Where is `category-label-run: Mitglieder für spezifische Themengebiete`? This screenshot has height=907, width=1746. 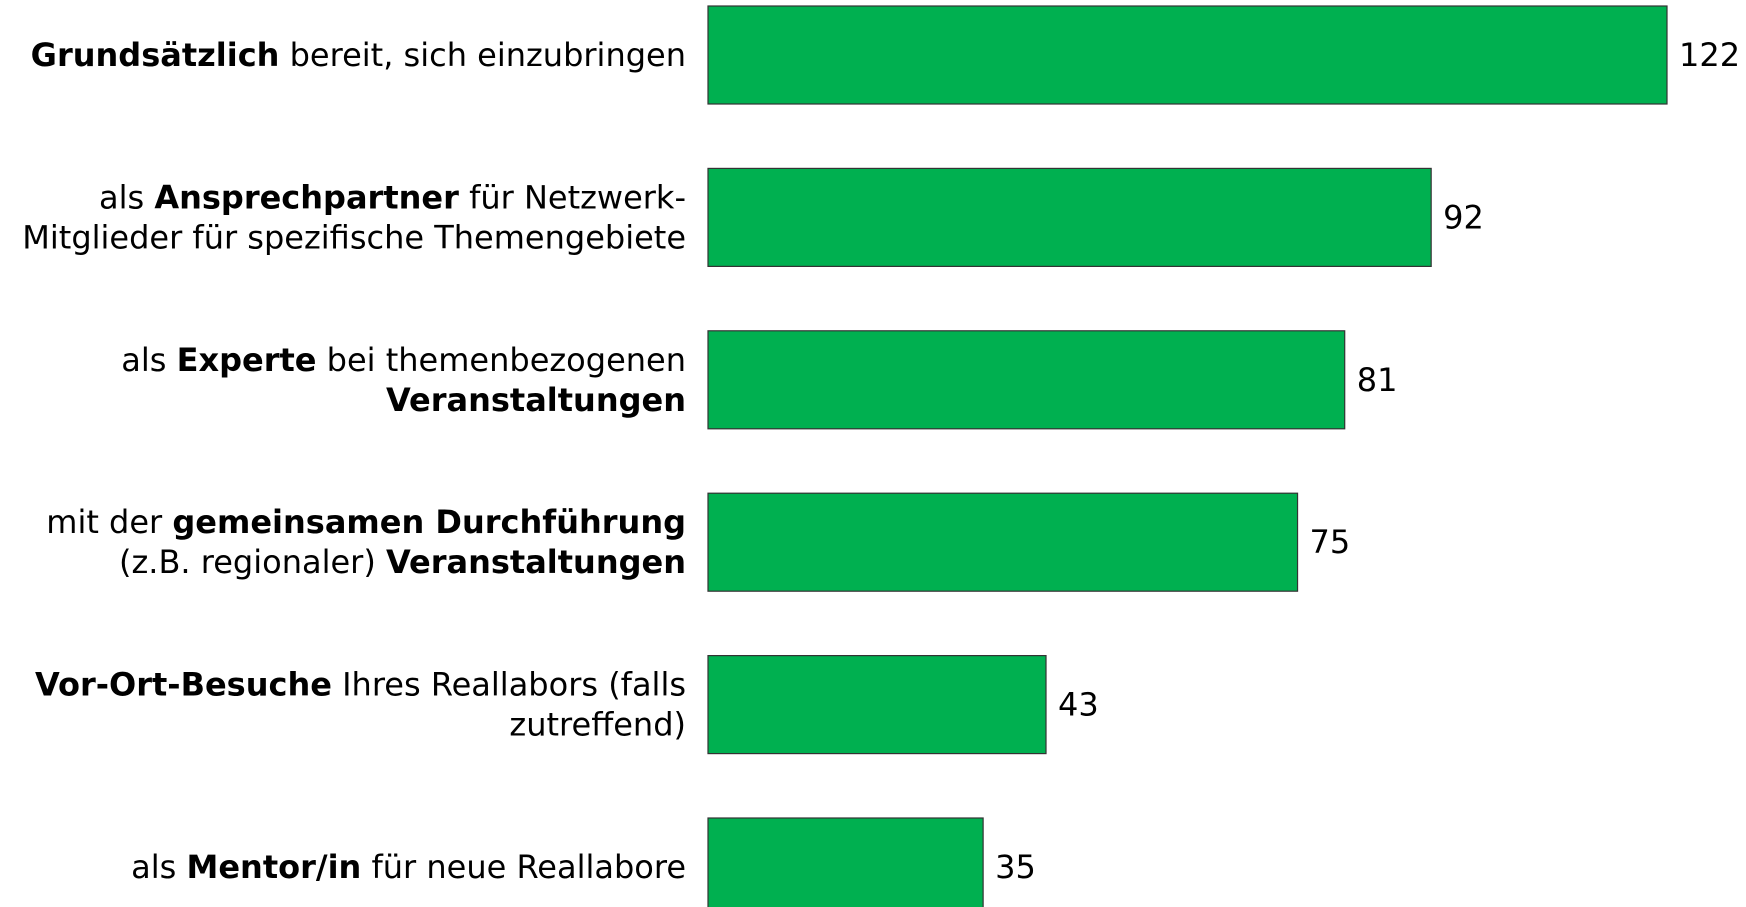
category-label-run: Mitglieder für spezifische Themengebiete is located at coordinates (354, 237).